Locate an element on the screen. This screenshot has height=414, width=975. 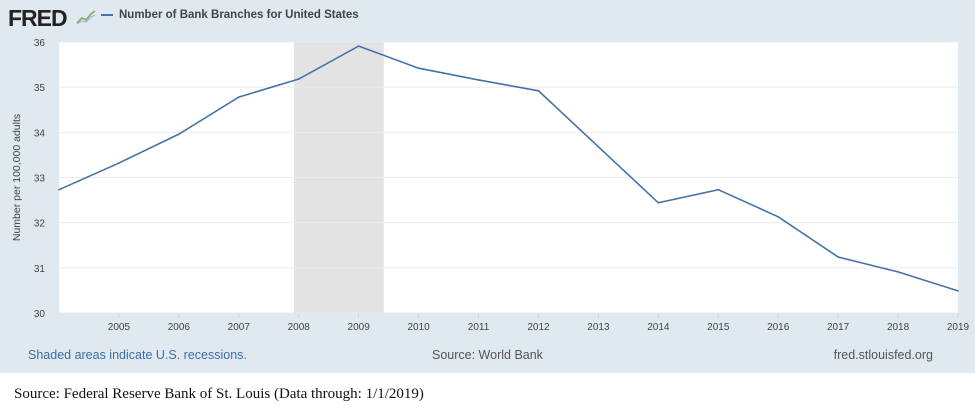
x-tick-label: 2005 is located at coordinates (119, 327).